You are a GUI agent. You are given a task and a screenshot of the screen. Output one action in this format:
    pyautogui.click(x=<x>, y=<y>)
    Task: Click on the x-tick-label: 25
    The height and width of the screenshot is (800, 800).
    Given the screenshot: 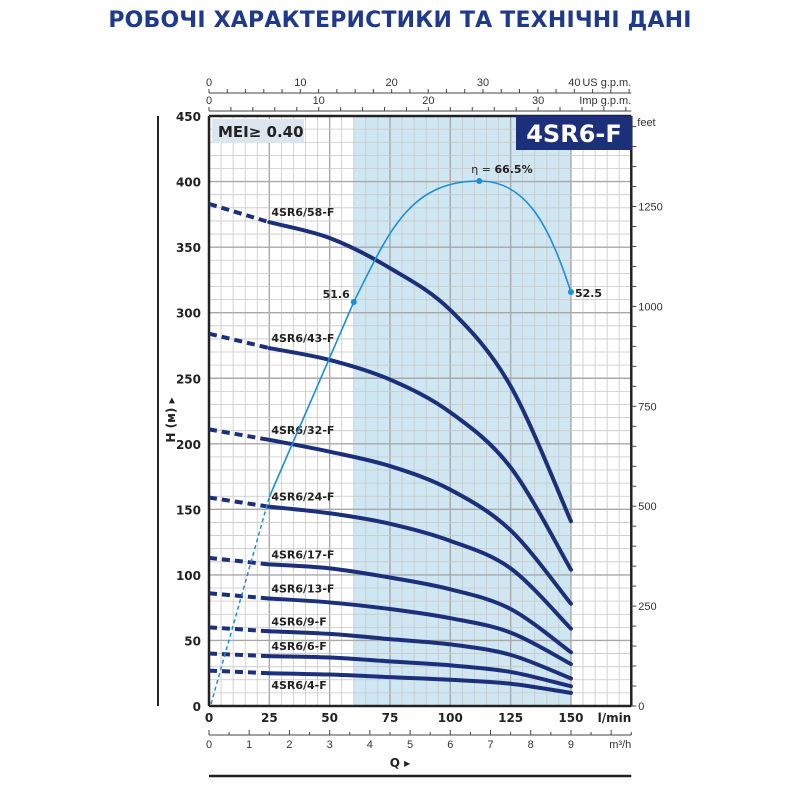 What is the action you would take?
    pyautogui.click(x=269, y=718)
    